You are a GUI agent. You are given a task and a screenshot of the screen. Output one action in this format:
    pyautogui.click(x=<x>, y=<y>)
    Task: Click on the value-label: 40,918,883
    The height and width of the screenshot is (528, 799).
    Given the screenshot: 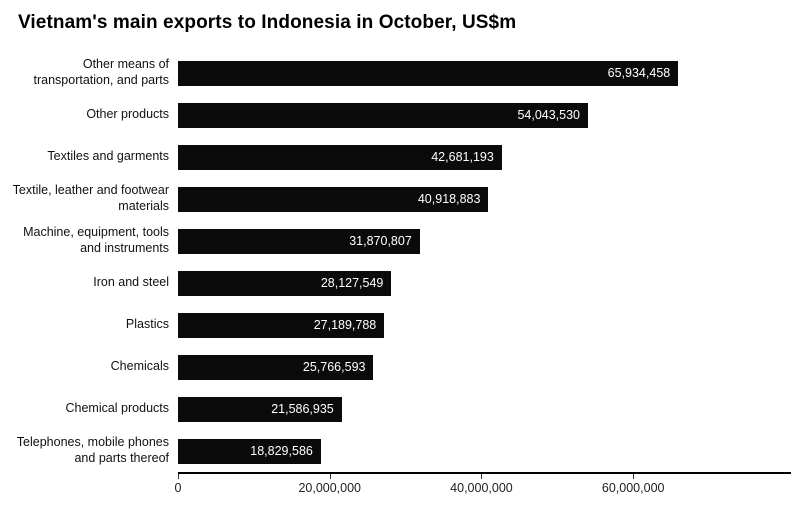 What is the action you would take?
    pyautogui.click(x=449, y=199)
    